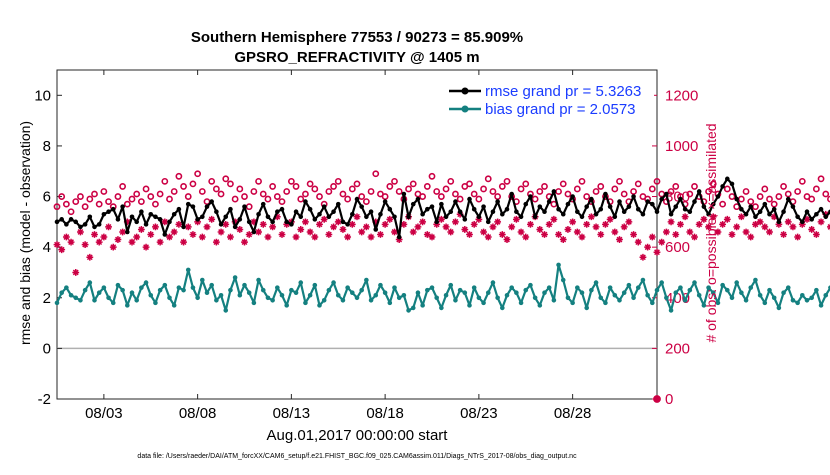  Describe the element at coordinates (677, 247) in the screenshot. I see `y-tick-label-right: 600` at that location.